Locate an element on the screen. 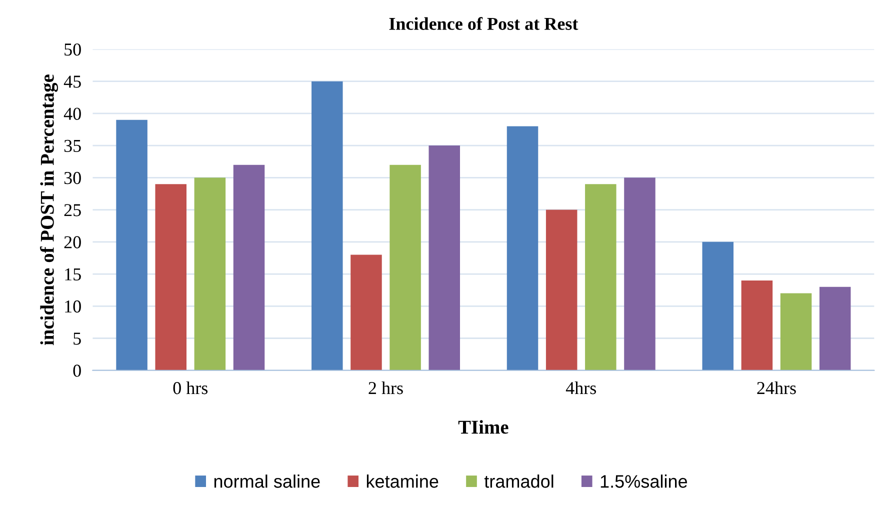  y-tick-label: 0 is located at coordinates (77, 370).